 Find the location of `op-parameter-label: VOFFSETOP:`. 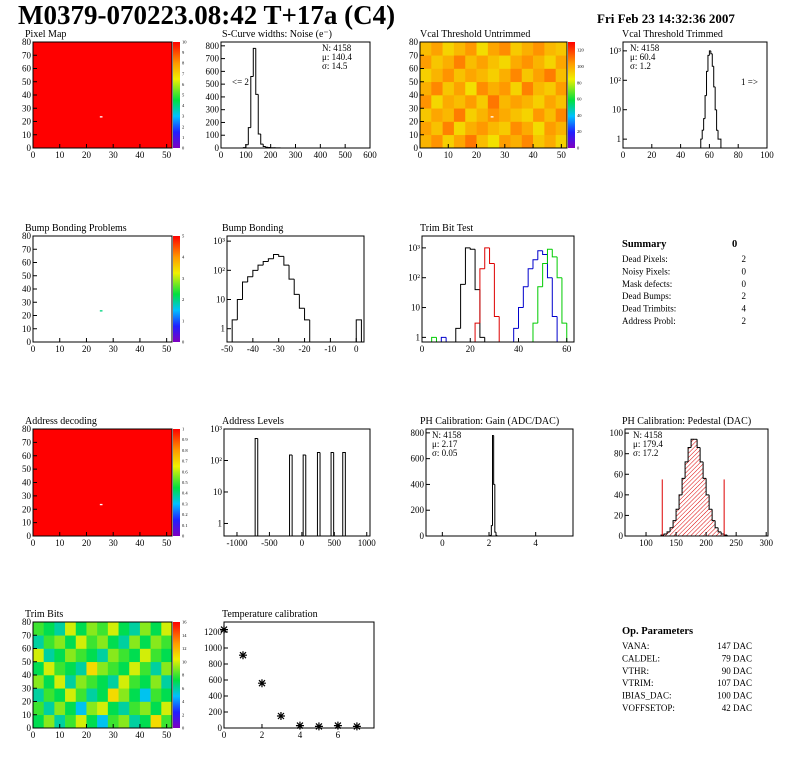

op-parameter-label: VOFFSETOP: is located at coordinates (648, 708).